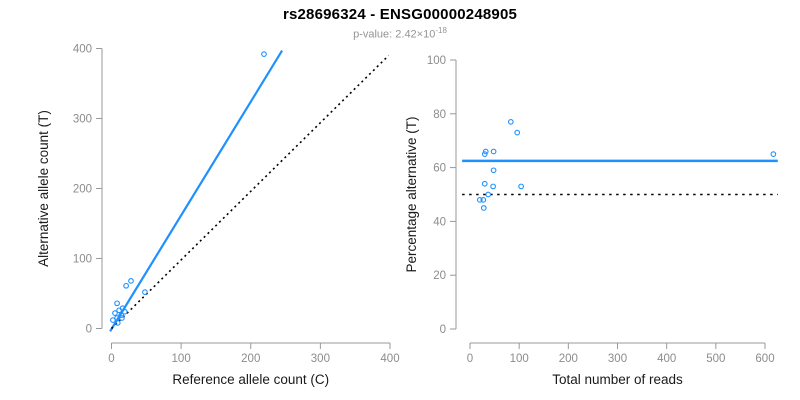  What do you see at coordinates (439, 169) in the screenshot?
I see `y-tick-label: 60` at bounding box center [439, 169].